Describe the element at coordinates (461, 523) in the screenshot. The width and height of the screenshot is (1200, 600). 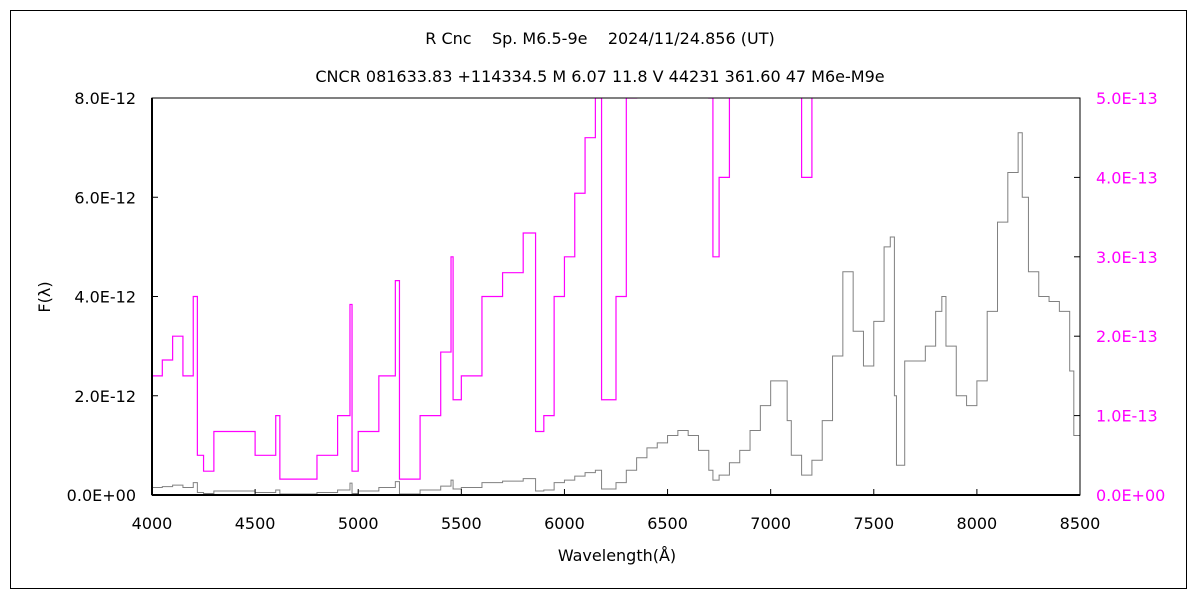
I see `x-tick-label: 5500` at that location.